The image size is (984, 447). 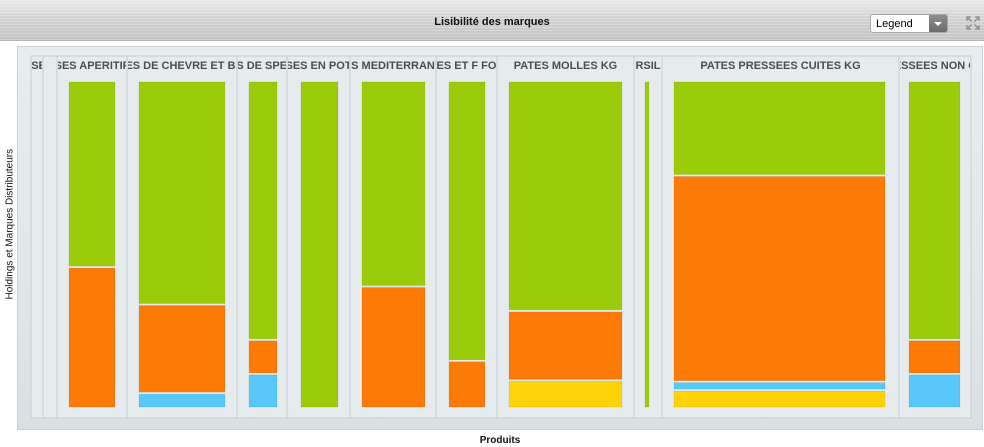 I want to click on category-label: RSIL, so click(x=647, y=66).